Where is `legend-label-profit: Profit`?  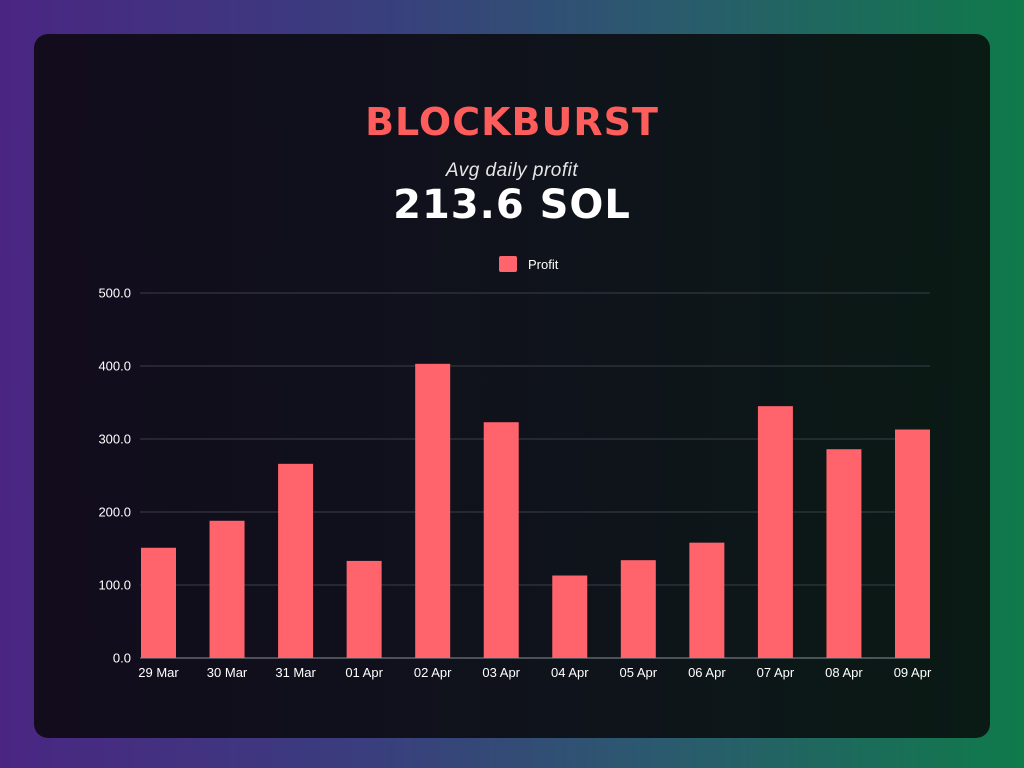 legend-label-profit: Profit is located at coordinates (543, 264).